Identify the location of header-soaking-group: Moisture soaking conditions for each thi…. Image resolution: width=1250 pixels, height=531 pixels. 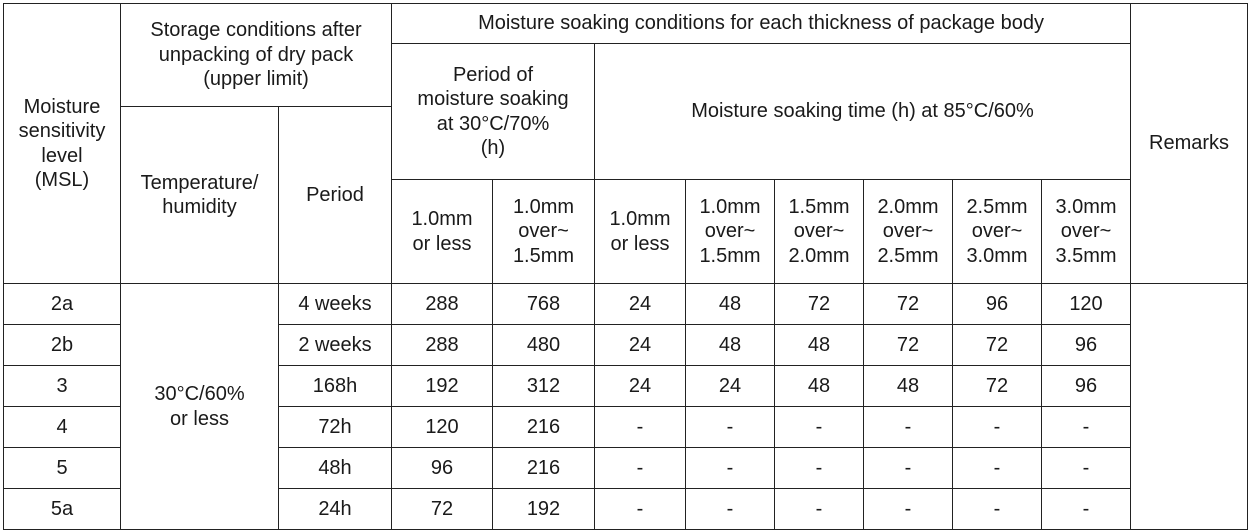
(761, 23).